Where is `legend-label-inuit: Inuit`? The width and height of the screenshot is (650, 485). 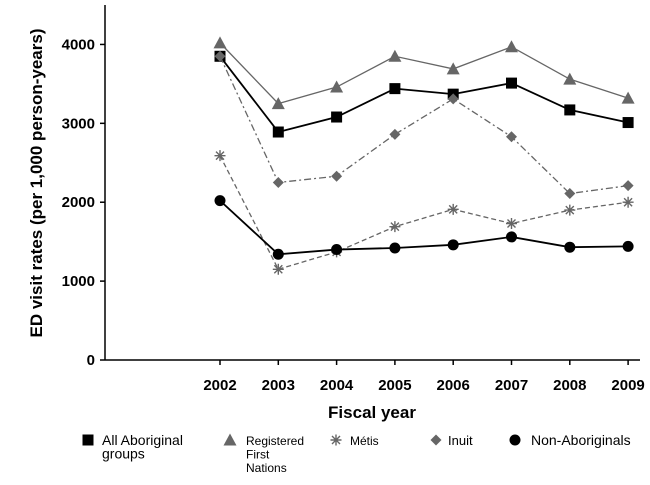 legend-label-inuit: Inuit is located at coordinates (460, 440).